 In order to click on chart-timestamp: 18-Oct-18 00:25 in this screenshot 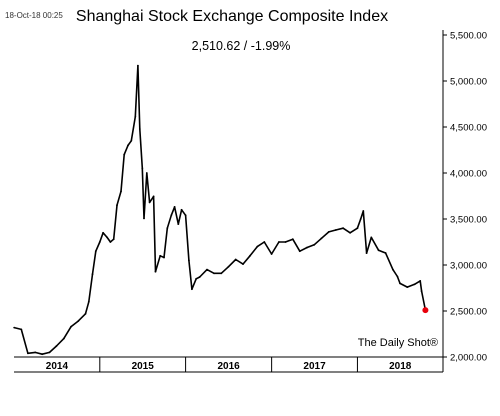, I will do `click(34, 15)`.